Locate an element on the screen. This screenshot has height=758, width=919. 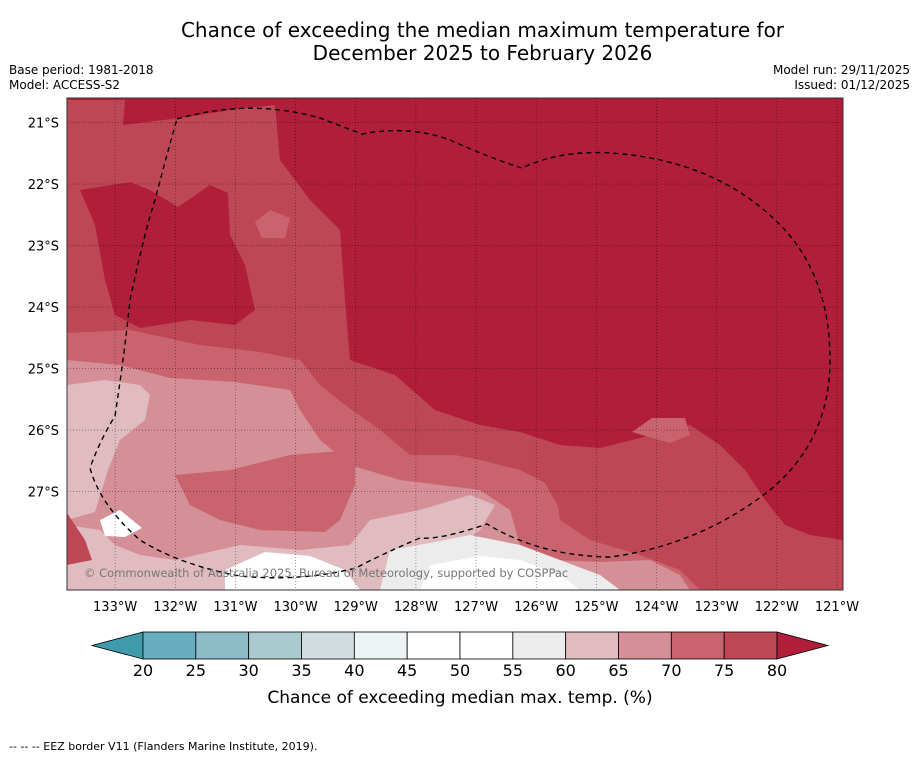
colorbar-tick-label: 25 is located at coordinates (196, 670).